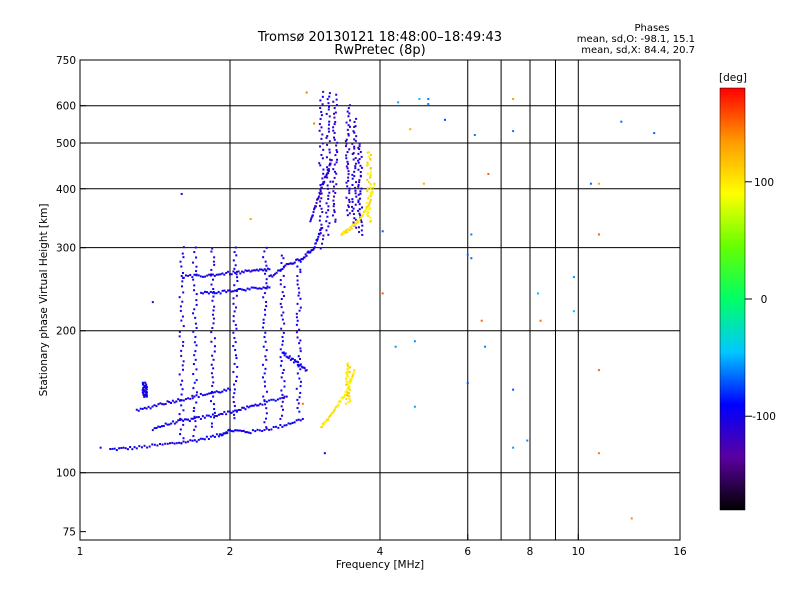  Describe the element at coordinates (764, 300) in the screenshot. I see `colorbar-tick-label: 0` at that location.